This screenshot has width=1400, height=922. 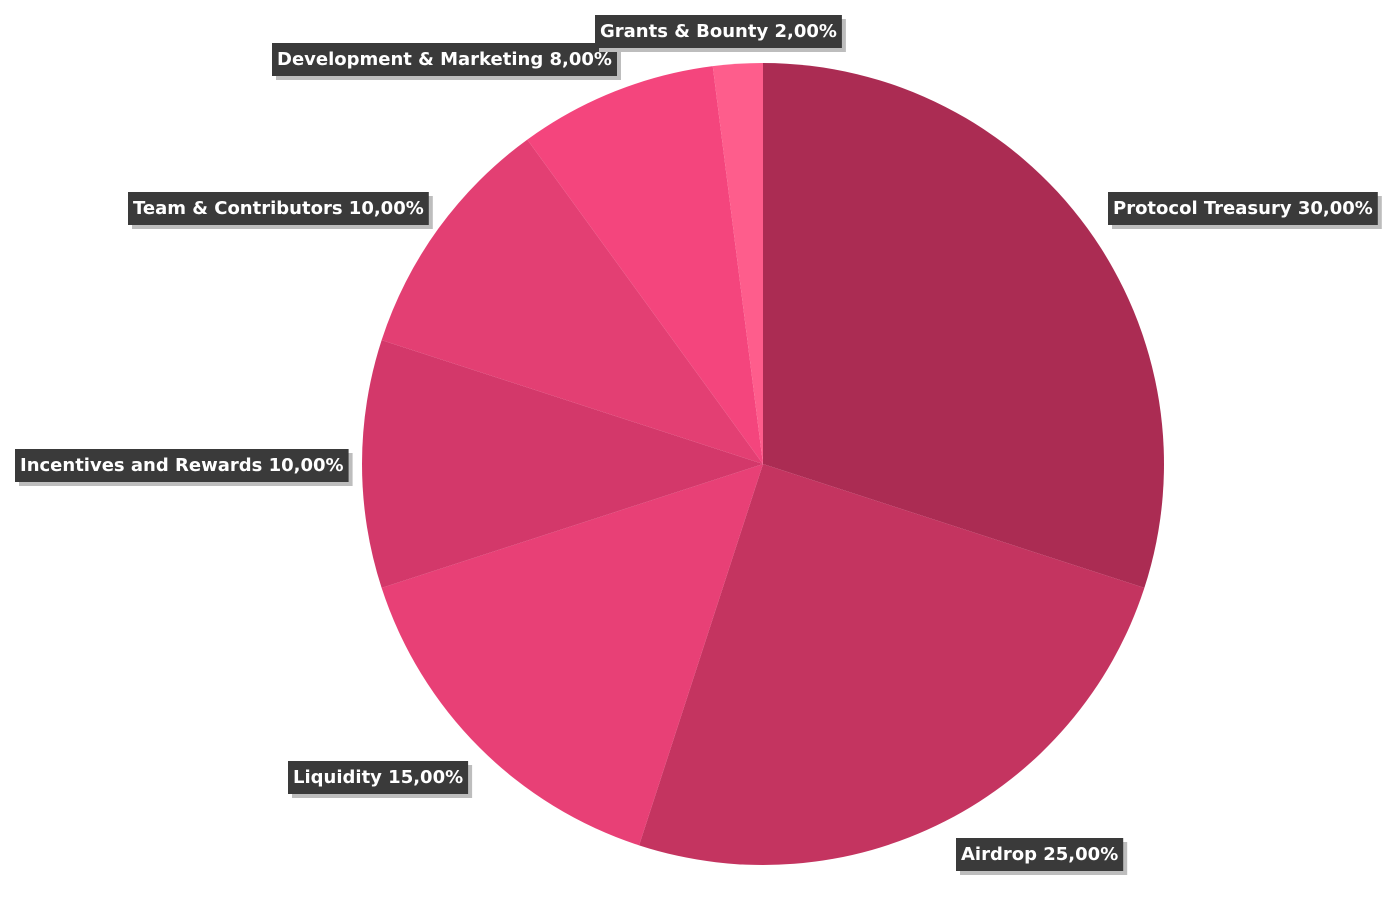 I want to click on label-team-and-contributors: Team & Contributors 10,00%, so click(x=280, y=210).